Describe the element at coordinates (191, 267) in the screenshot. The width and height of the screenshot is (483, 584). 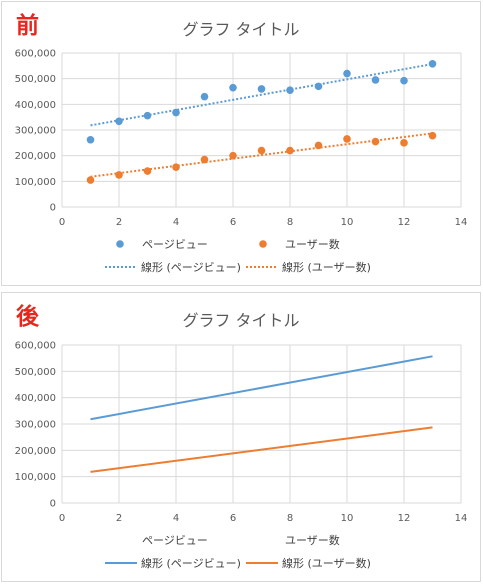
I see `before-legend-trend-label-pageviews: 線形 (ページビュー)` at that location.